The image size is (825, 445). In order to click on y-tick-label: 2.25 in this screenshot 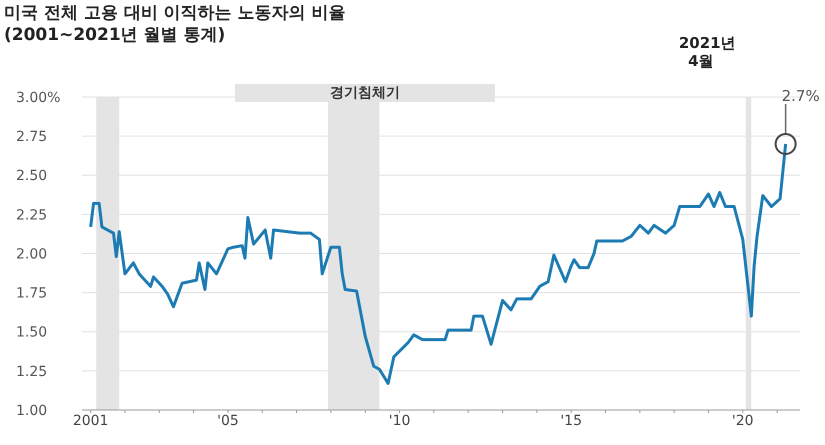, I will do `click(32, 215)`.